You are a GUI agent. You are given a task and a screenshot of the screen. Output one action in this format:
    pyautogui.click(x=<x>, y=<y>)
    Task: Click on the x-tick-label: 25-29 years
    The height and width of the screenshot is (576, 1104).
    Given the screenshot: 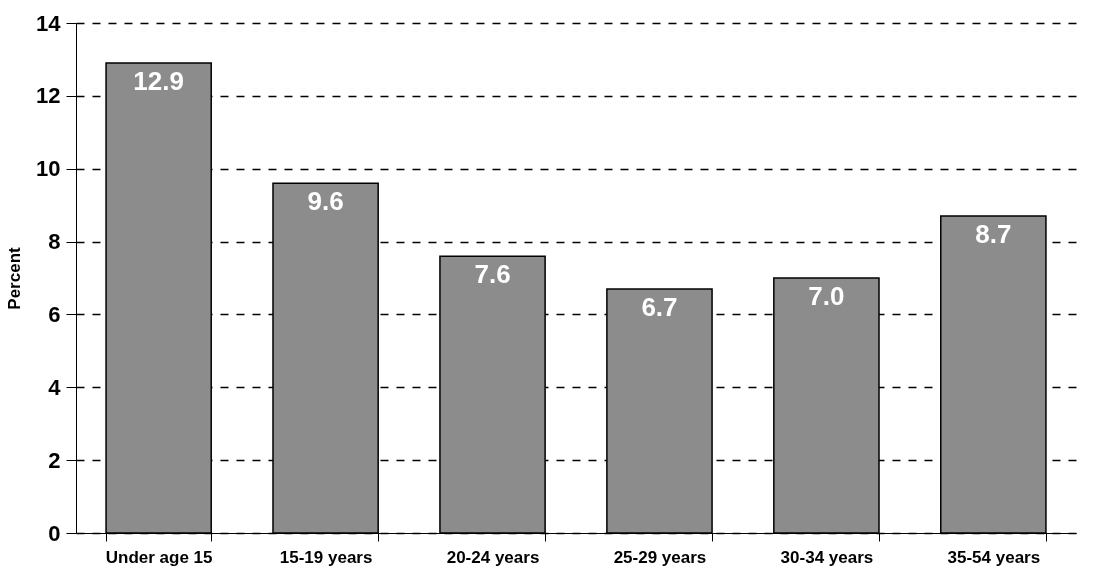 What is the action you would take?
    pyautogui.click(x=660, y=557)
    